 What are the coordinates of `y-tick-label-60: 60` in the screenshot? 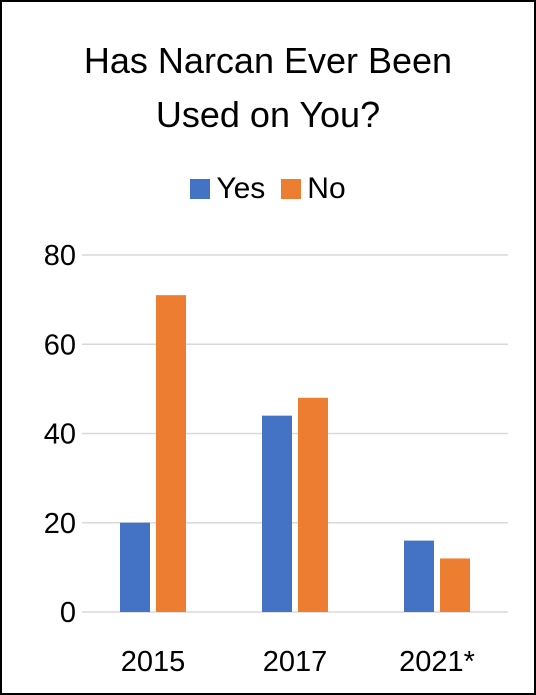 It's located at (60, 345).